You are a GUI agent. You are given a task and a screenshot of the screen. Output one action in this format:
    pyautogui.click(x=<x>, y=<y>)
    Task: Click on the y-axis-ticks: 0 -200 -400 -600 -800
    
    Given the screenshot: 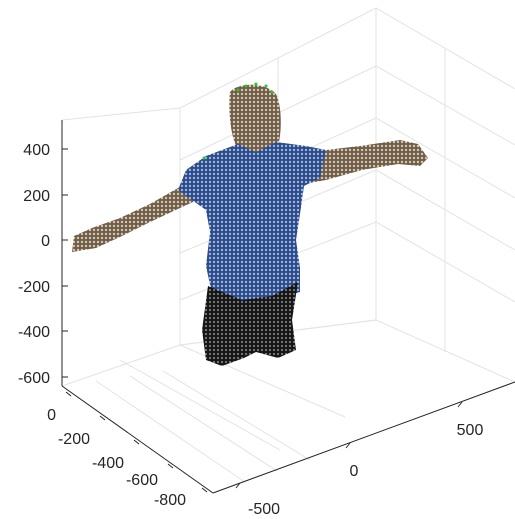 What is the action you would take?
    pyautogui.click(x=127, y=450)
    